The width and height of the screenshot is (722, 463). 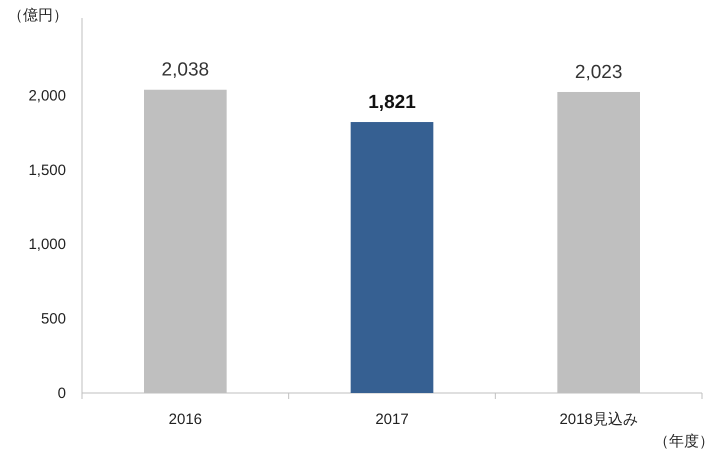 What do you see at coordinates (38, 15) in the screenshot?
I see `y-axis-title: （億円）` at bounding box center [38, 15].